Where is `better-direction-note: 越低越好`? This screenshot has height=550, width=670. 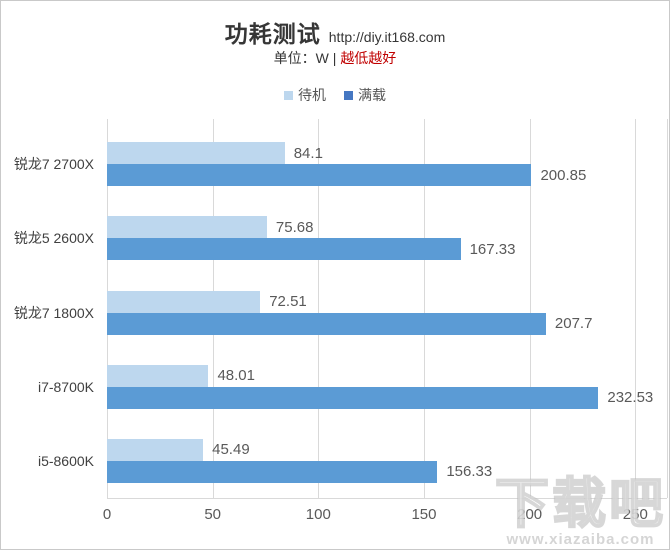
better-direction-note: 越低越好 is located at coordinates (368, 58).